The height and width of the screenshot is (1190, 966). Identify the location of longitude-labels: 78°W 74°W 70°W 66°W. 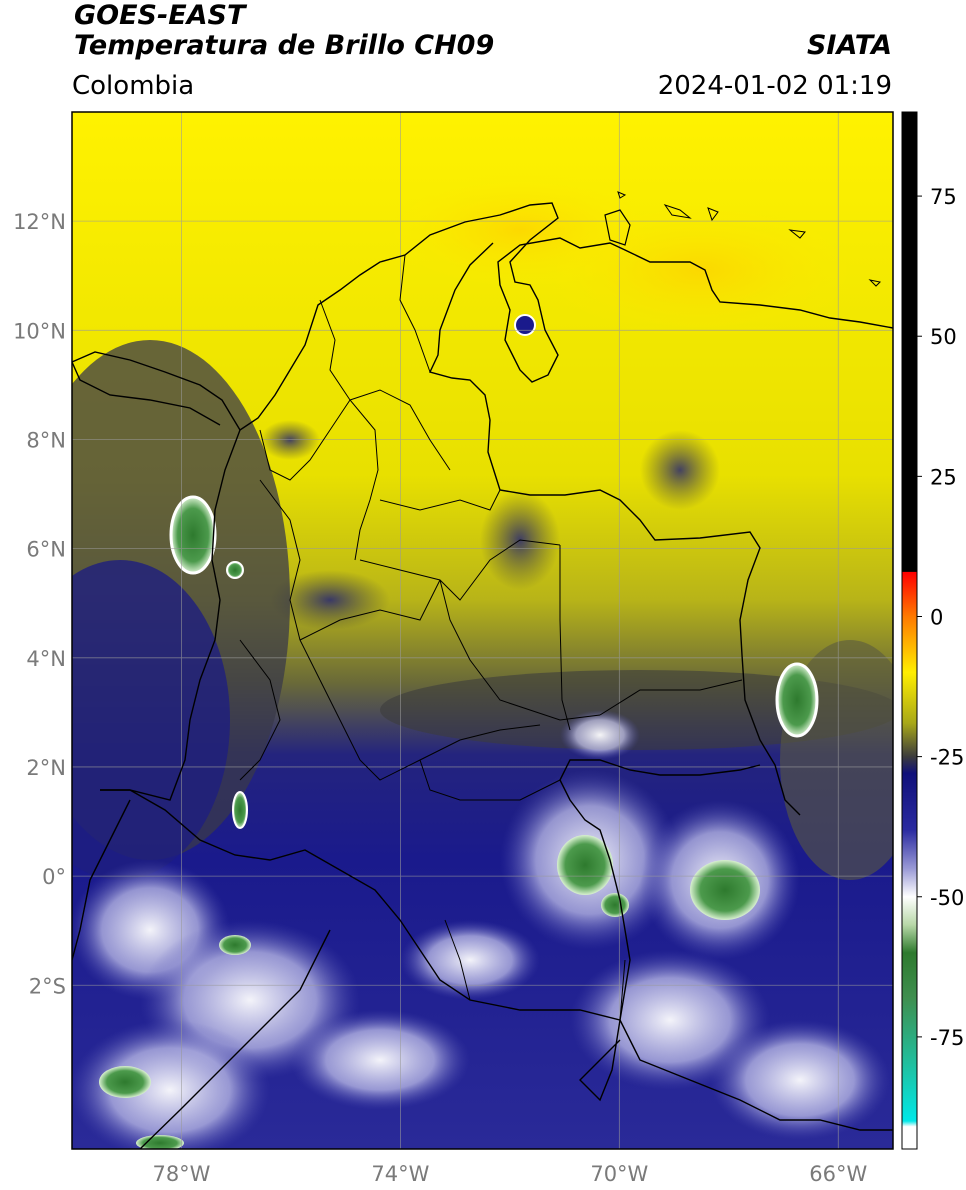
(509, 1174).